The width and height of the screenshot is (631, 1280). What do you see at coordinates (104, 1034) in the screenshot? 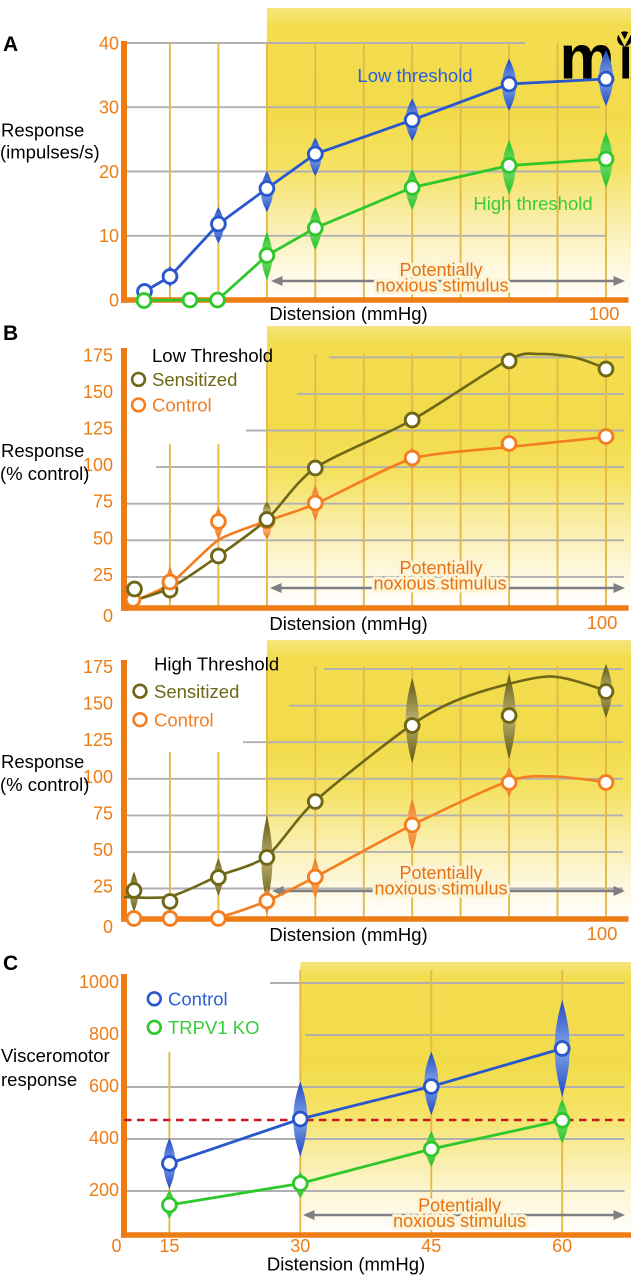
I see `svg-text: 800` at bounding box center [104, 1034].